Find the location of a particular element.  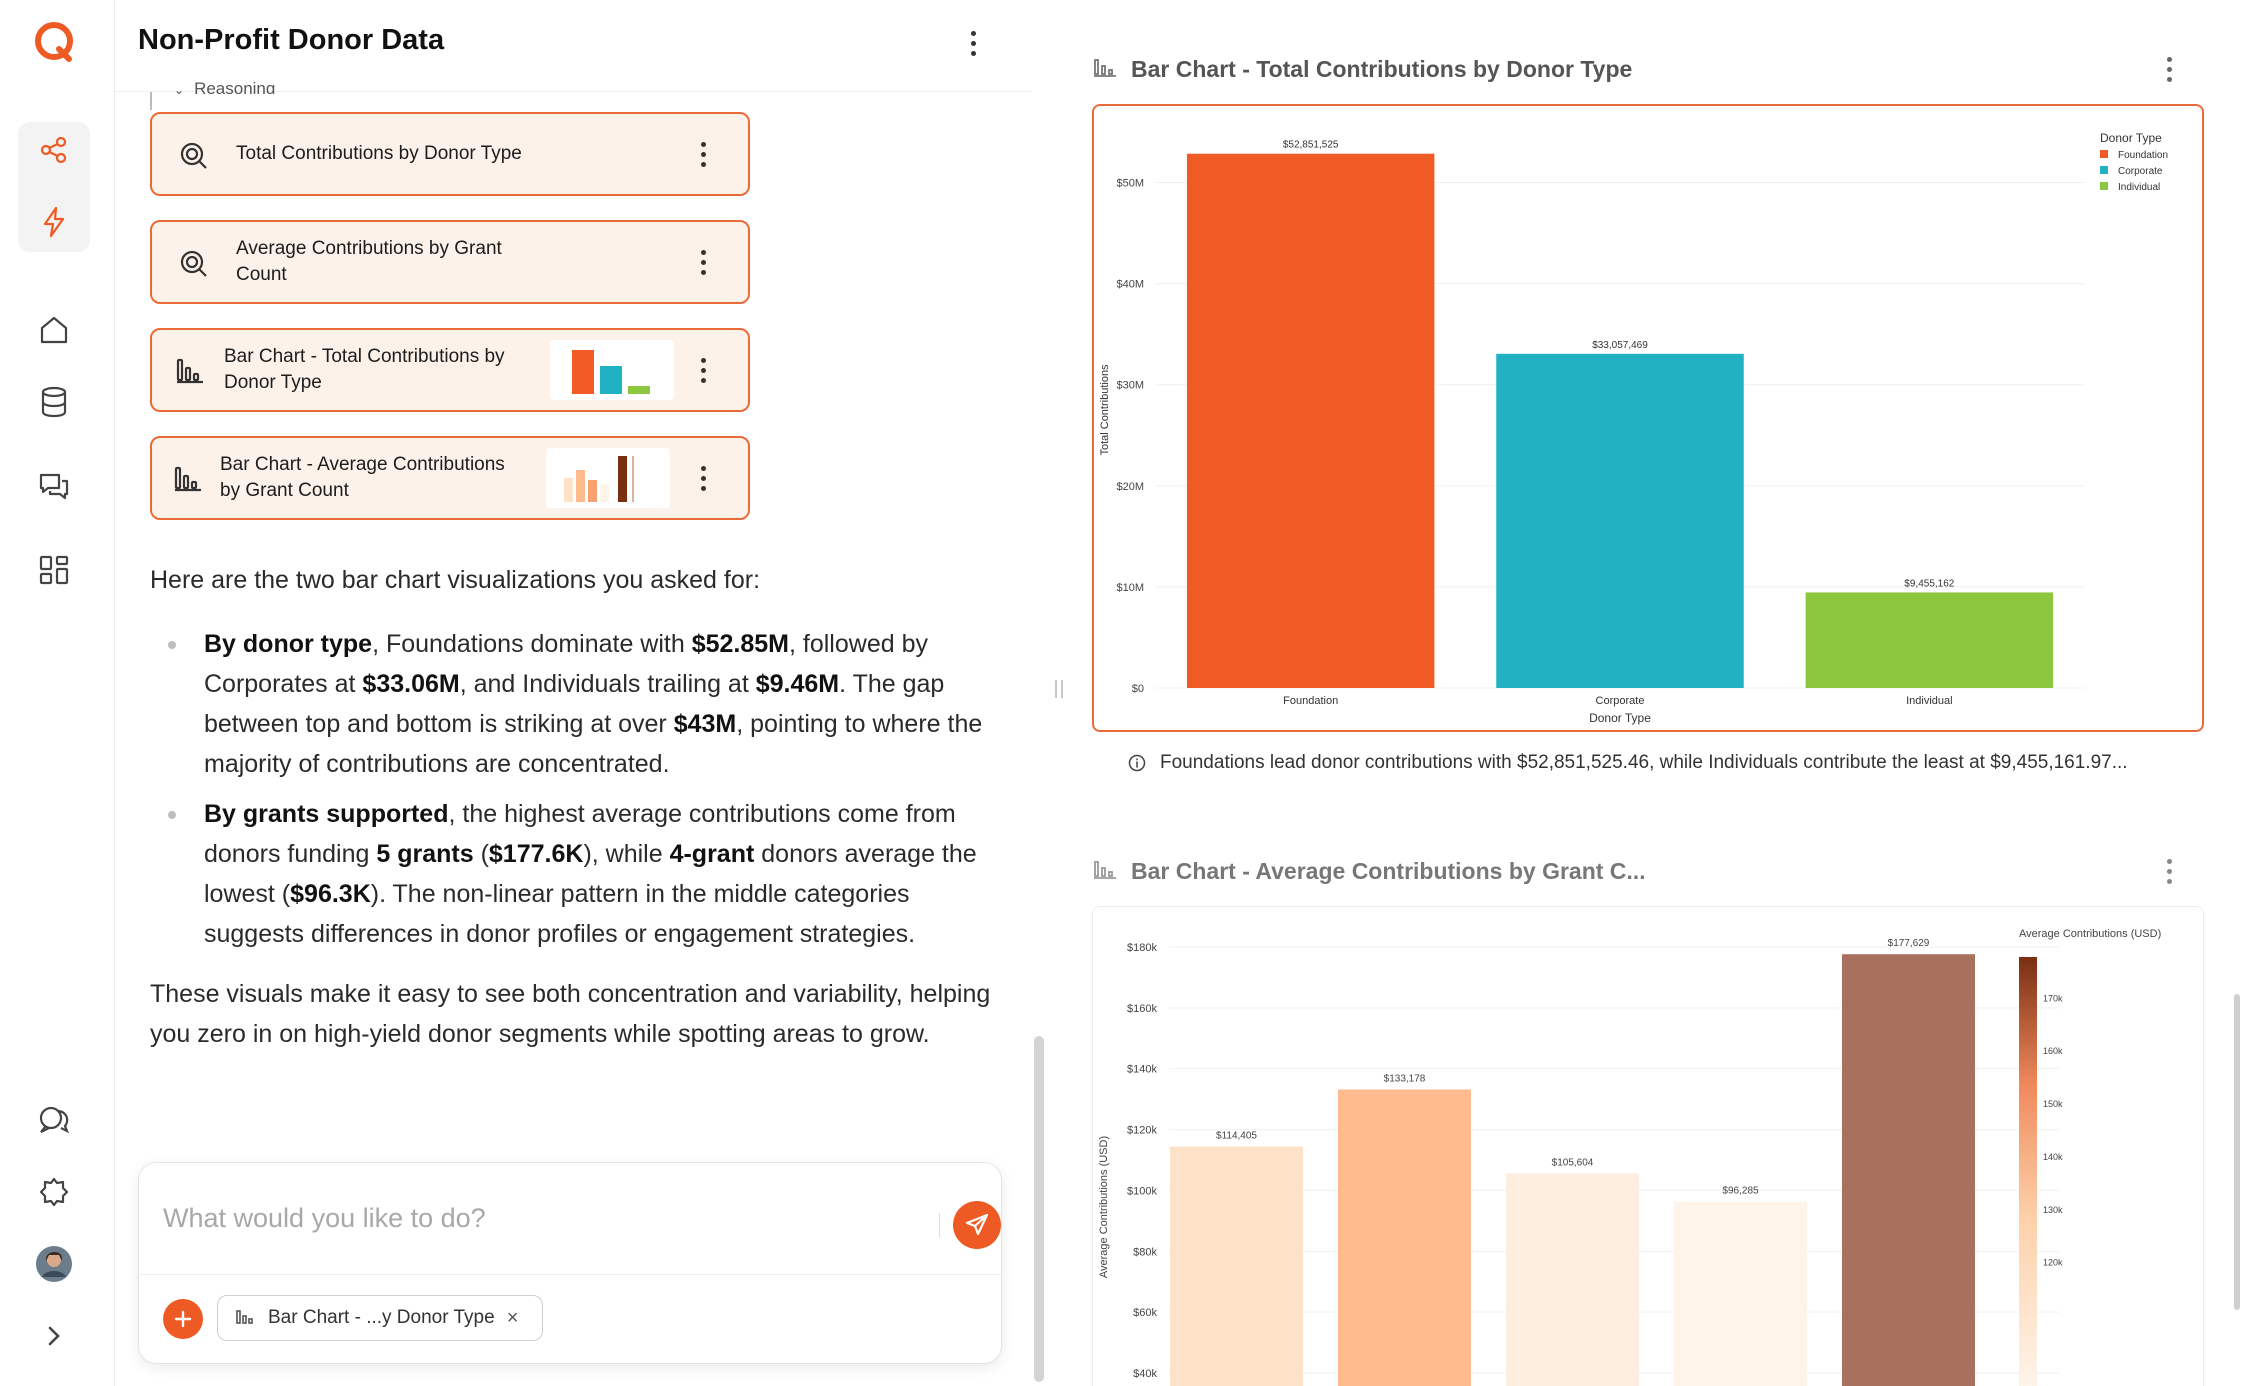

y-tick-label: $0 is located at coordinates (1138, 689).